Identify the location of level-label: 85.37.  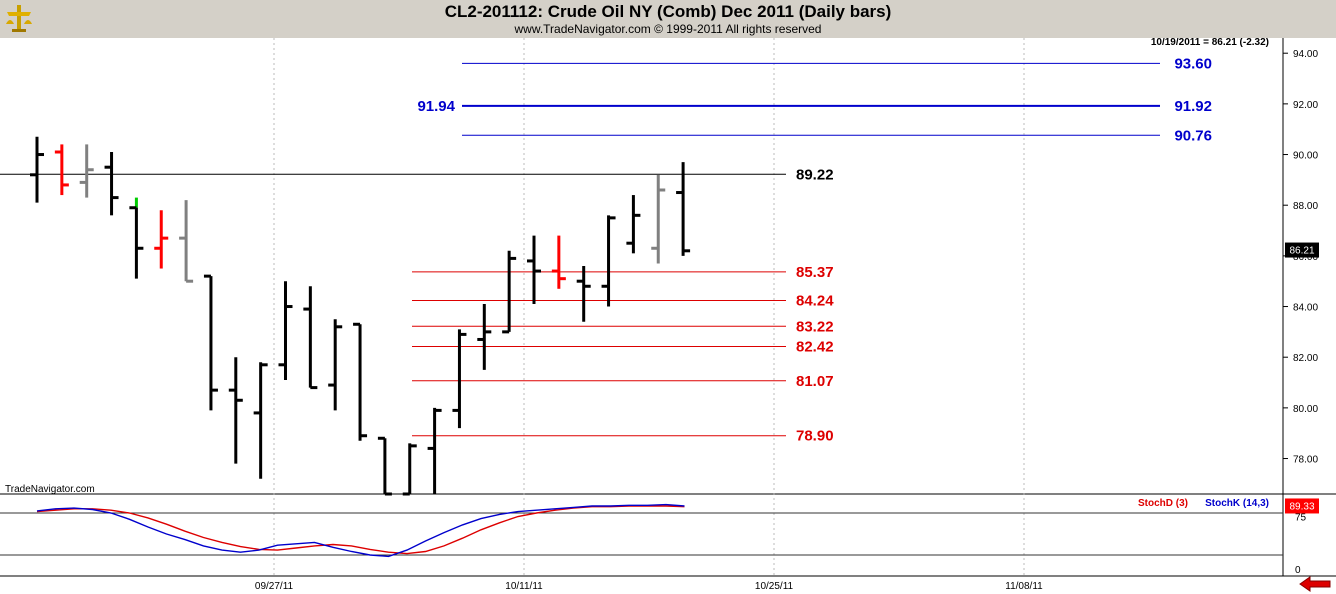
(815, 272).